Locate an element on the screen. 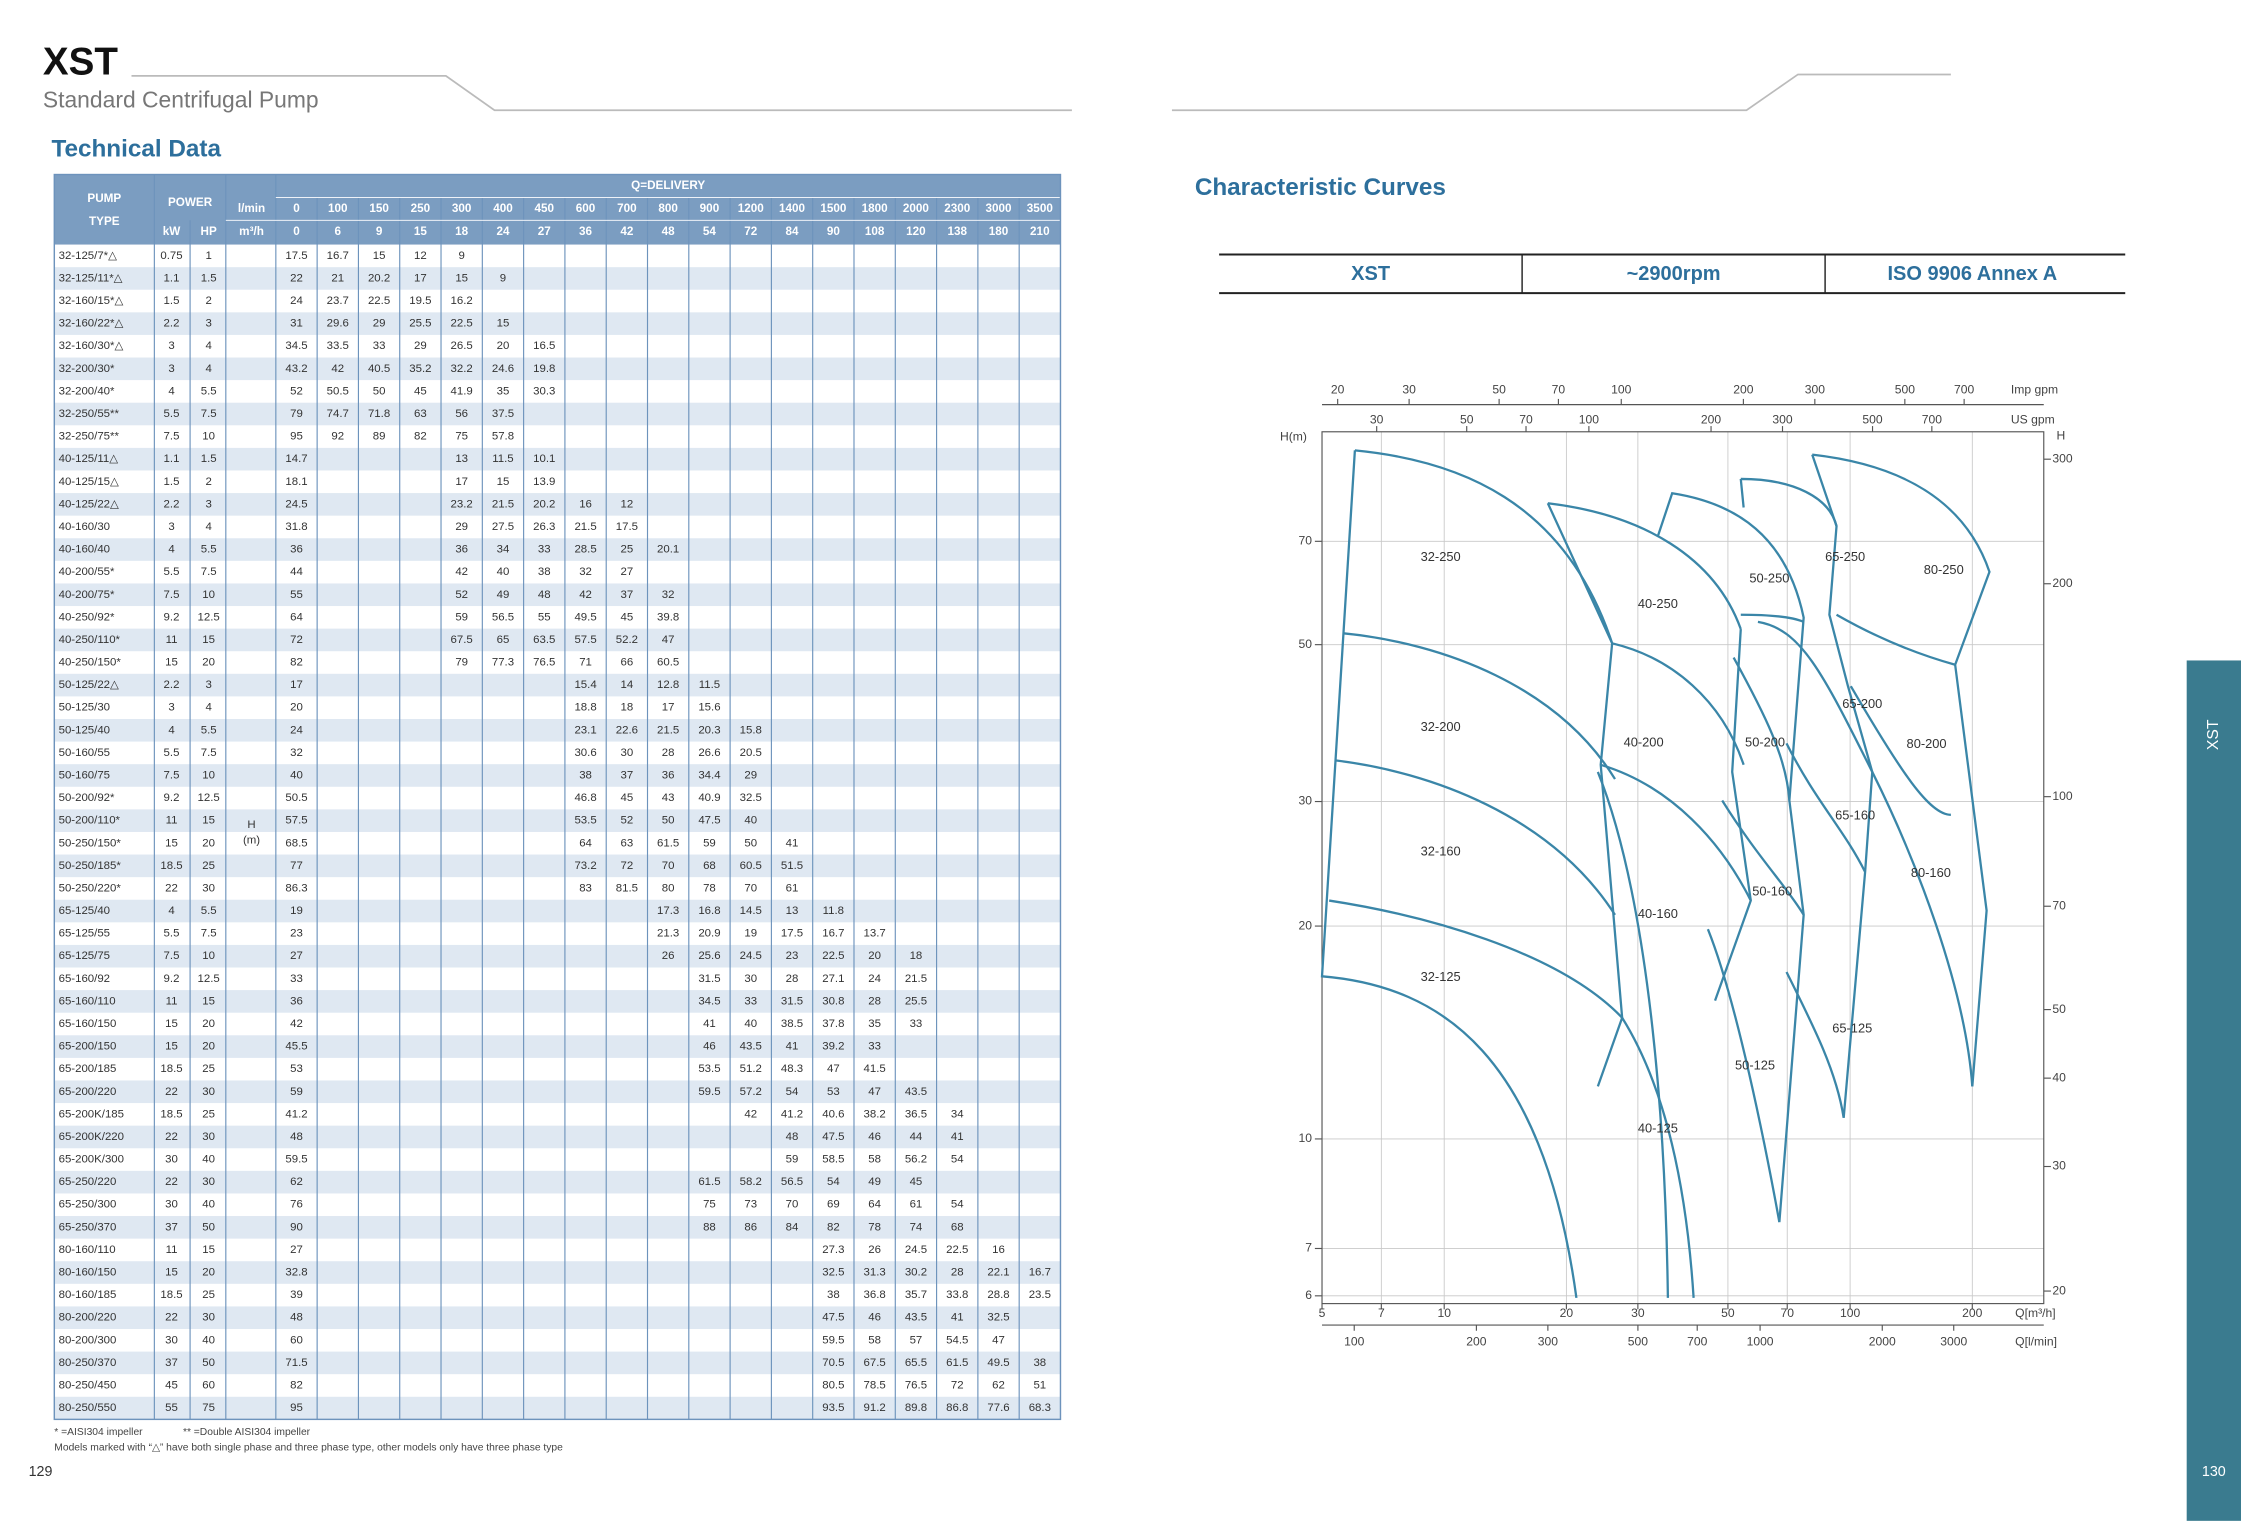 Image resolution: width=2241 pixels, height=1521 pixels. cell: 38 is located at coordinates (544, 572).